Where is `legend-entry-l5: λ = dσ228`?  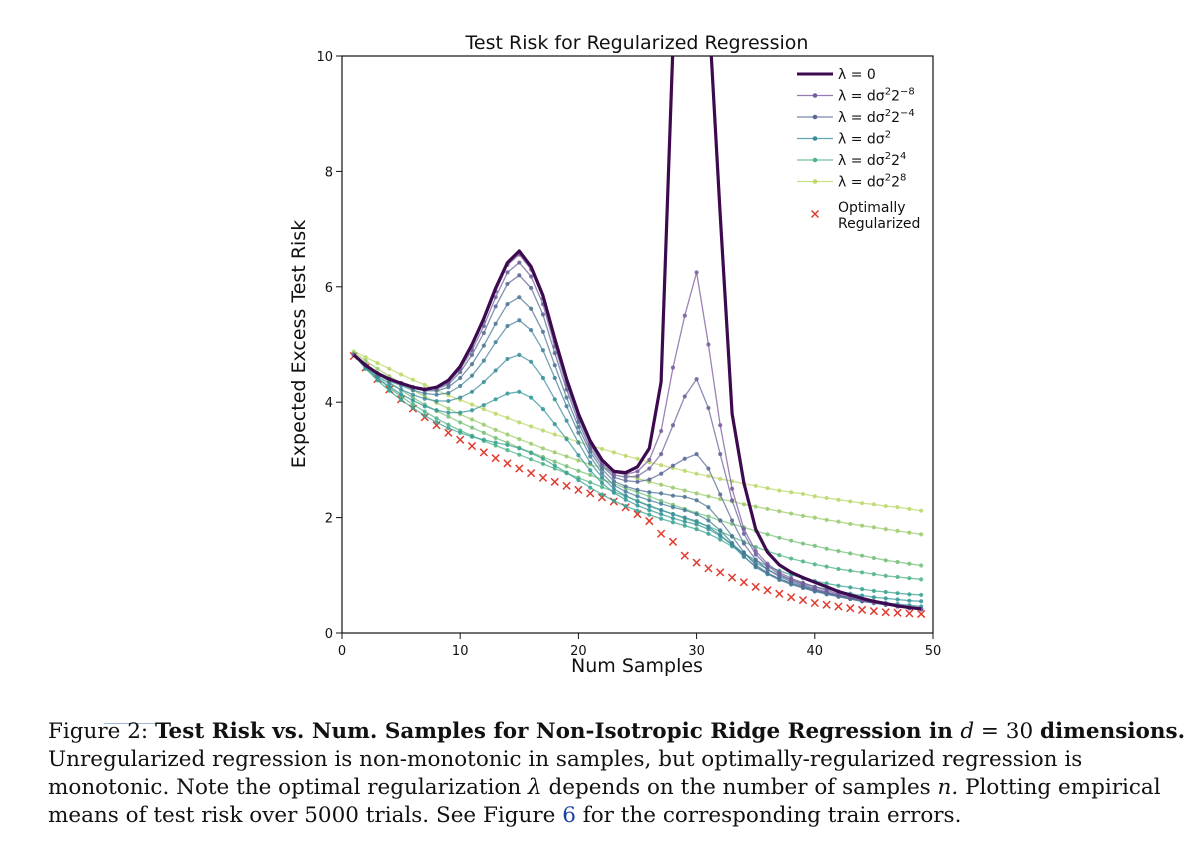 legend-entry-l5: λ = dσ228 is located at coordinates (851, 182).